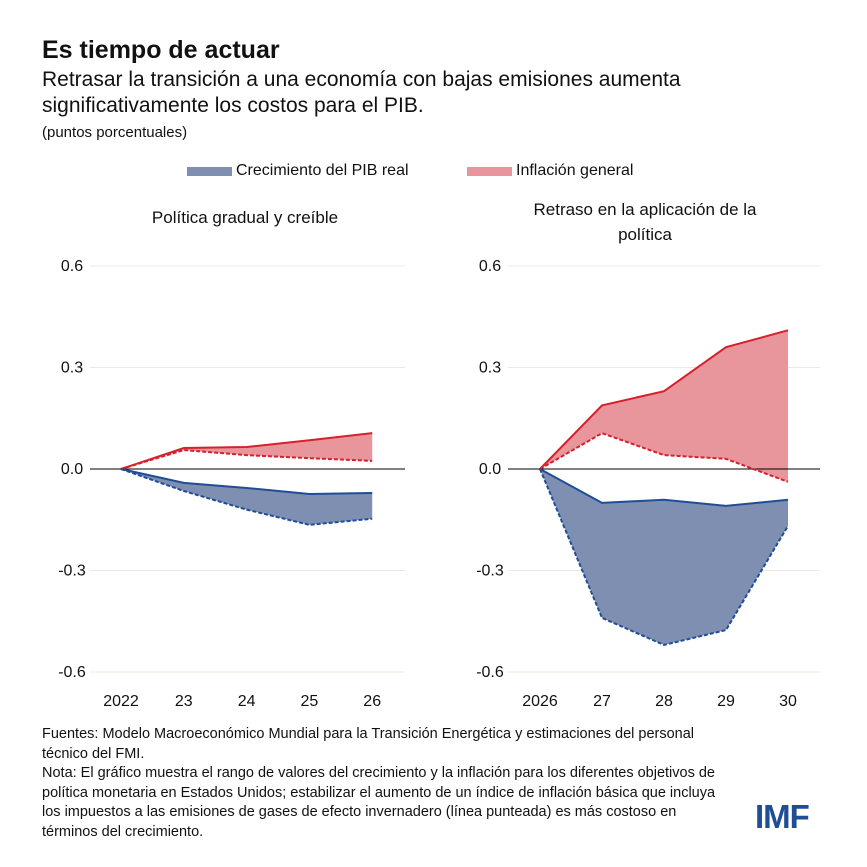 The width and height of the screenshot is (867, 867). I want to click on x-tick-label: 25, so click(310, 701).